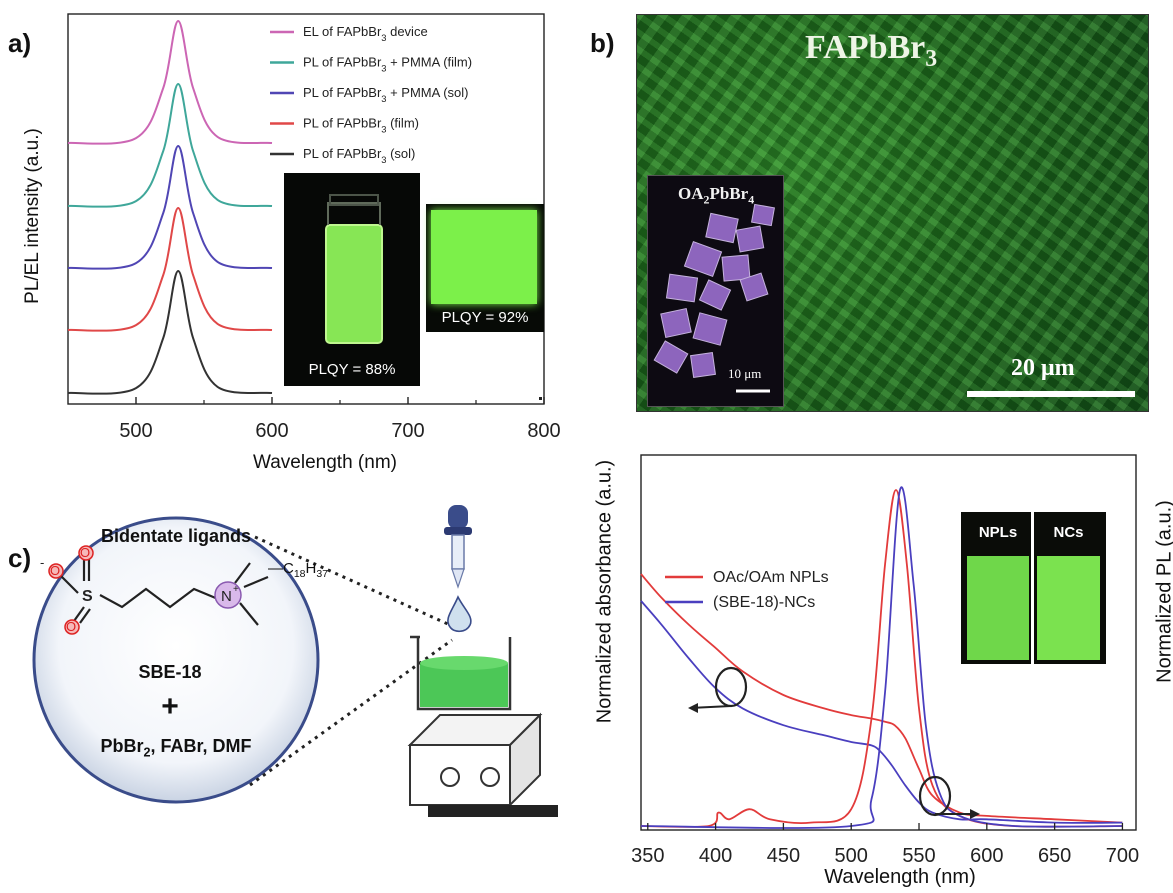 The height and width of the screenshot is (893, 1173). I want to click on pl-indicator-circle, so click(935, 796).